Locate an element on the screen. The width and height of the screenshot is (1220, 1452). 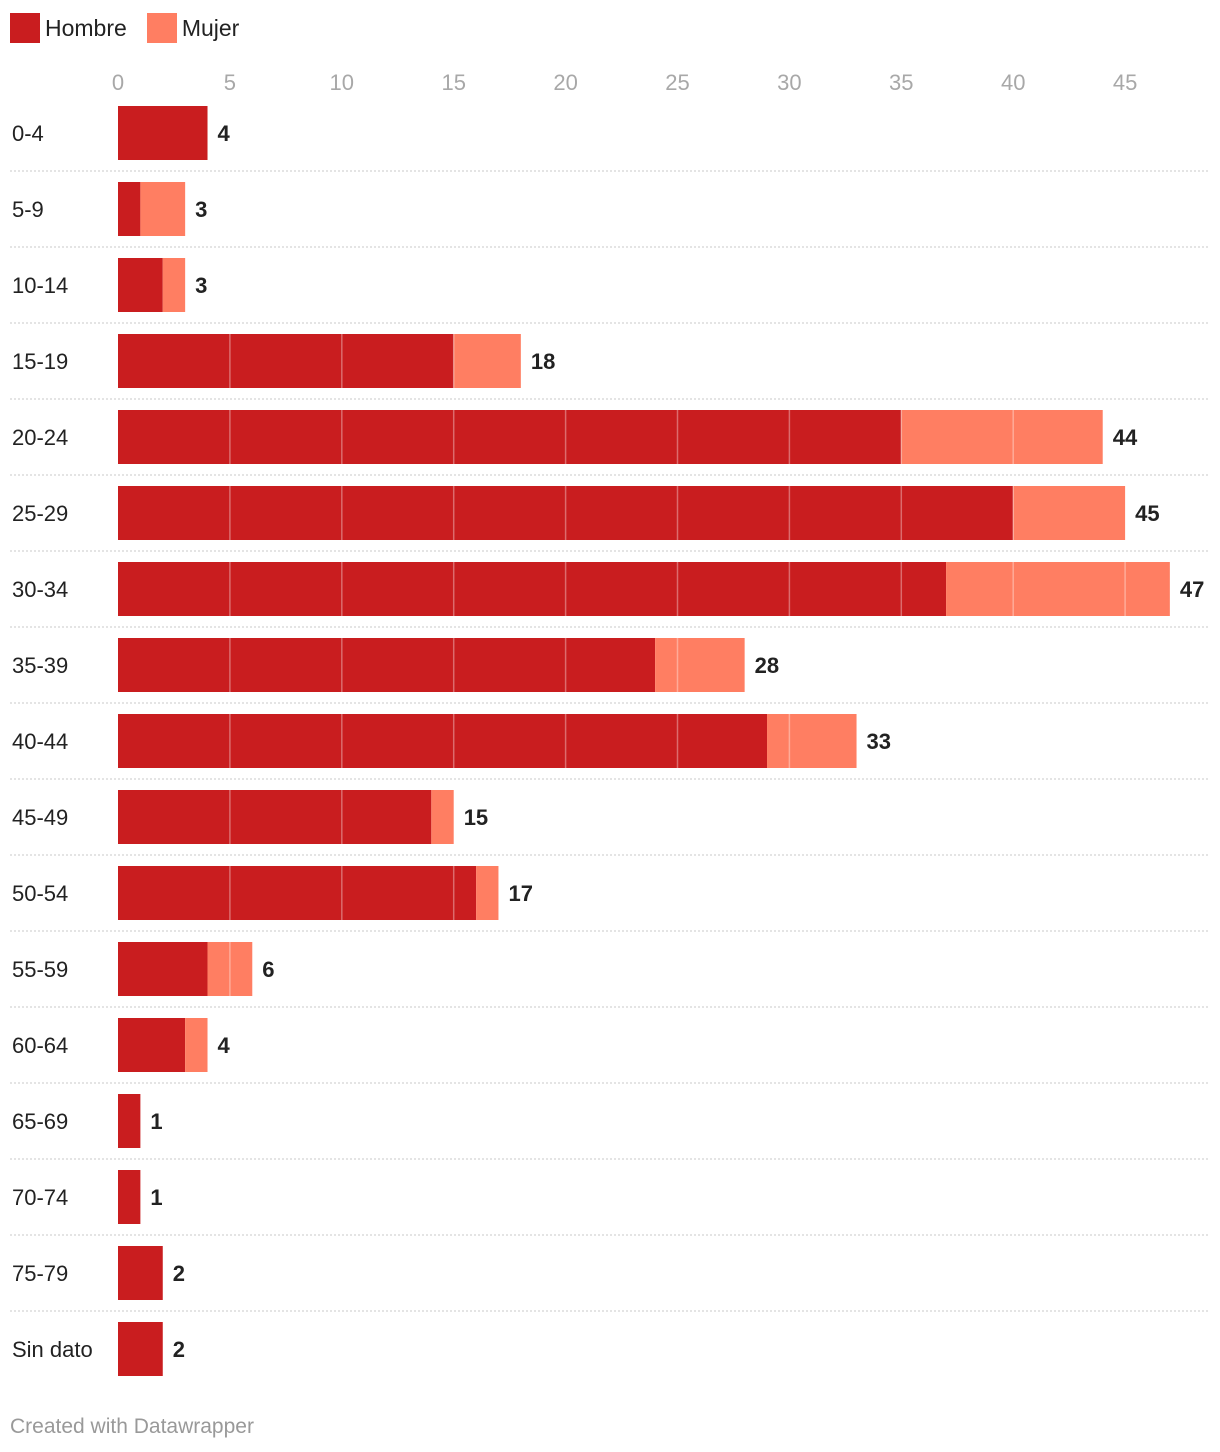
category-label: 10-14 is located at coordinates (40, 285).